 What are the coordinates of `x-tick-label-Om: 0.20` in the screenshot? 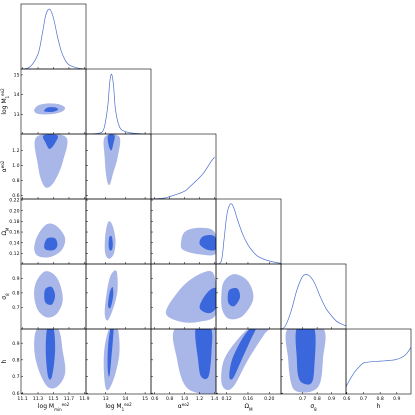 It's located at (269, 399).